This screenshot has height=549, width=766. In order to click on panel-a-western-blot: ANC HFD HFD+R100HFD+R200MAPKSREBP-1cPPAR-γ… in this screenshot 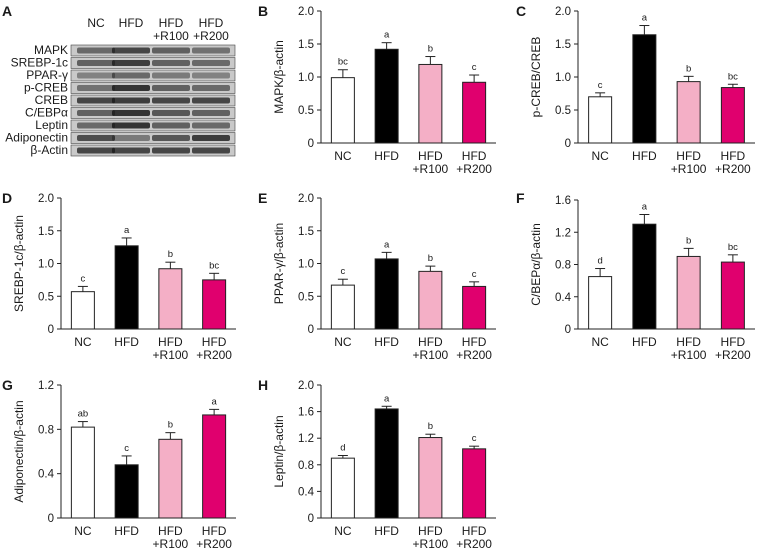, I will do `click(119, 80)`.